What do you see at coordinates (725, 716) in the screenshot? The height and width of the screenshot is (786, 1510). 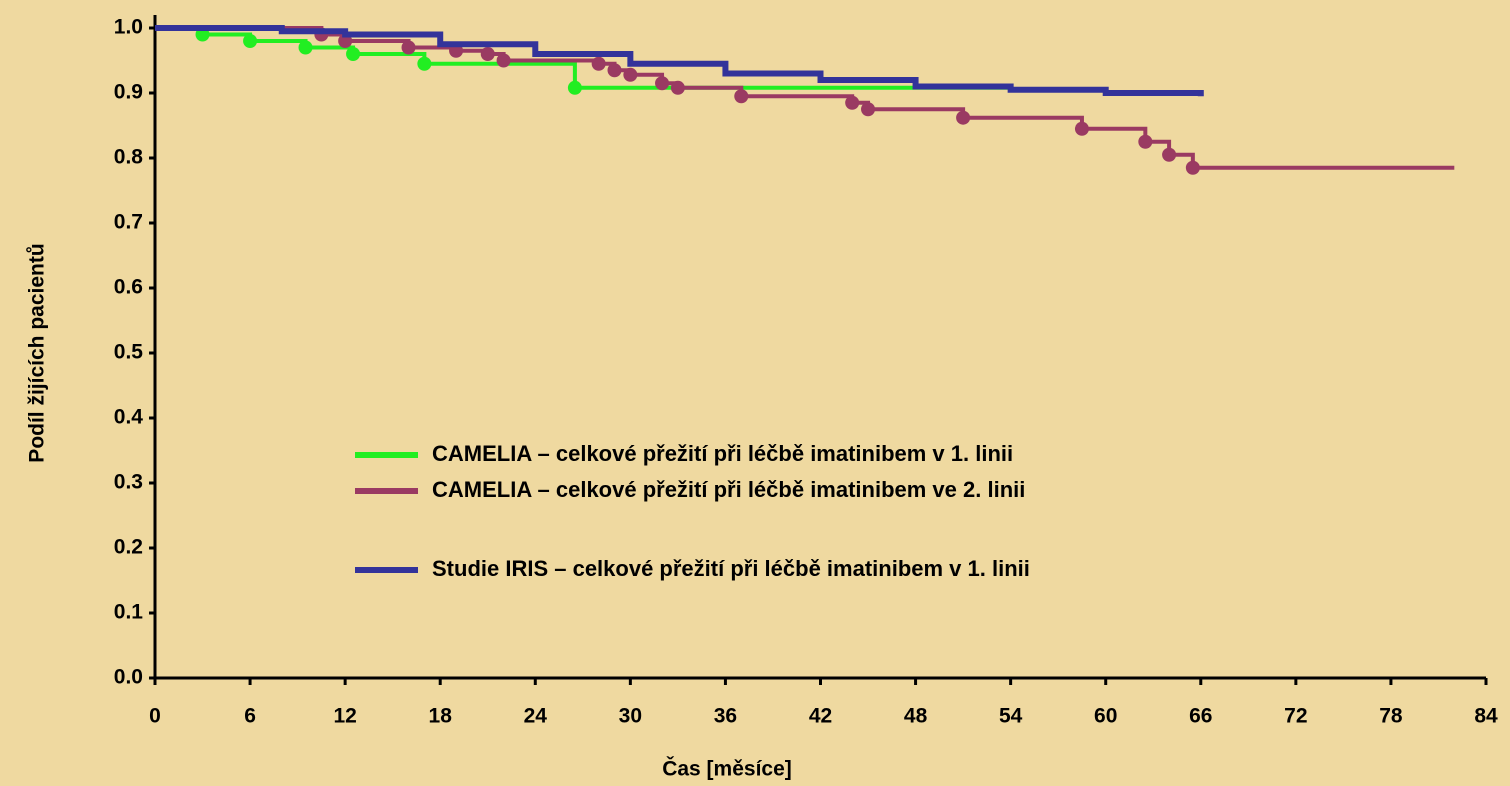 I see `x-tick-label: 36` at bounding box center [725, 716].